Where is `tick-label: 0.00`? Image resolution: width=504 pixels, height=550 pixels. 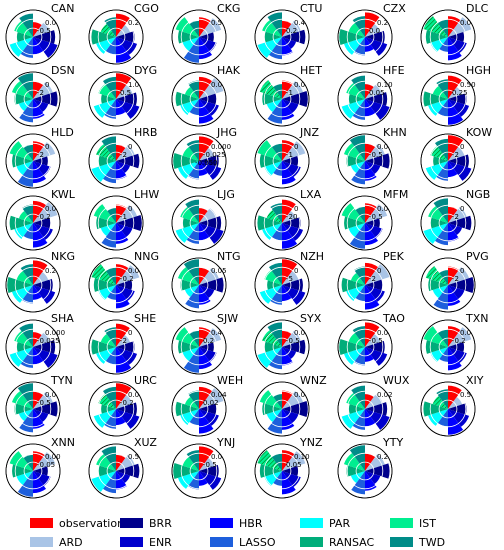
tick-label: 0.00 is located at coordinates (53, 457).